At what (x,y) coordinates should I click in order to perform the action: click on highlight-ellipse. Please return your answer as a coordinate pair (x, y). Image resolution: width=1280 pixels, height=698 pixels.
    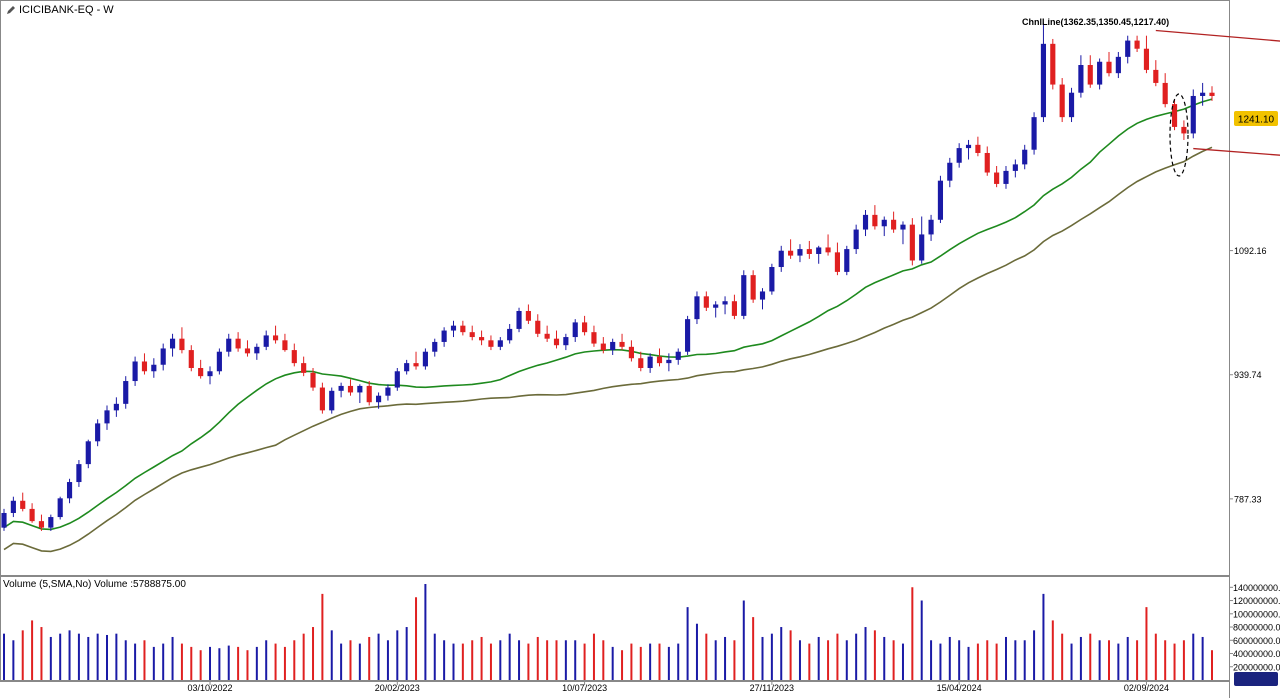
    Looking at the image, I should click on (1179, 135).